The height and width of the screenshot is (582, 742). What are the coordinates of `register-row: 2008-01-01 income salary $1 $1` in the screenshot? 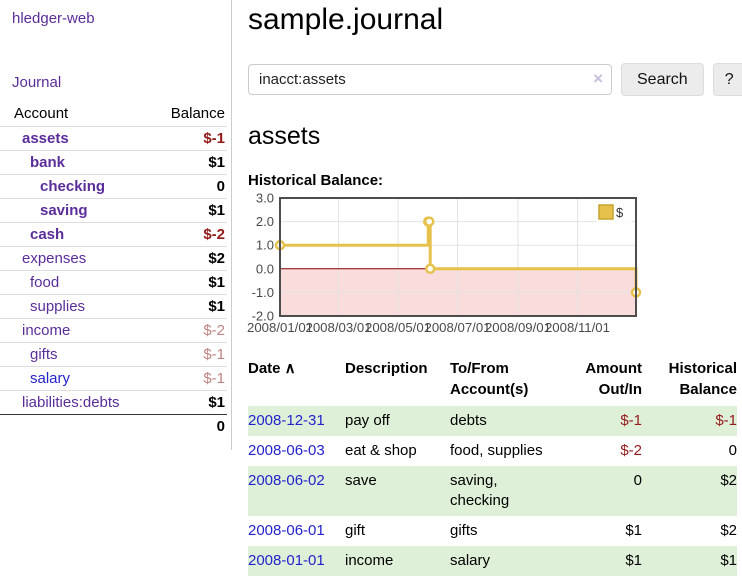 It's located at (492, 561).